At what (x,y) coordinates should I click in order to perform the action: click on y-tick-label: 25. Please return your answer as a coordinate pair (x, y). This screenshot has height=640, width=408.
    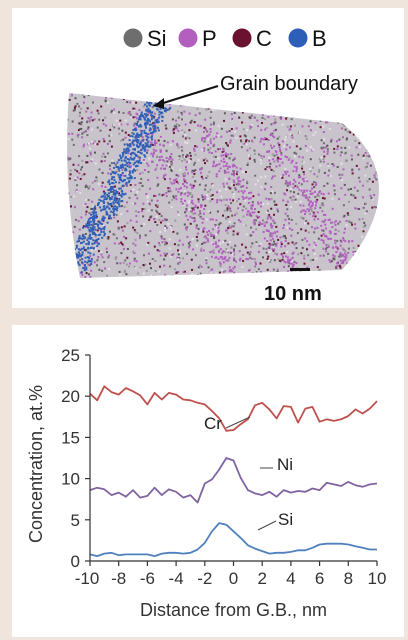
    Looking at the image, I should click on (70, 355).